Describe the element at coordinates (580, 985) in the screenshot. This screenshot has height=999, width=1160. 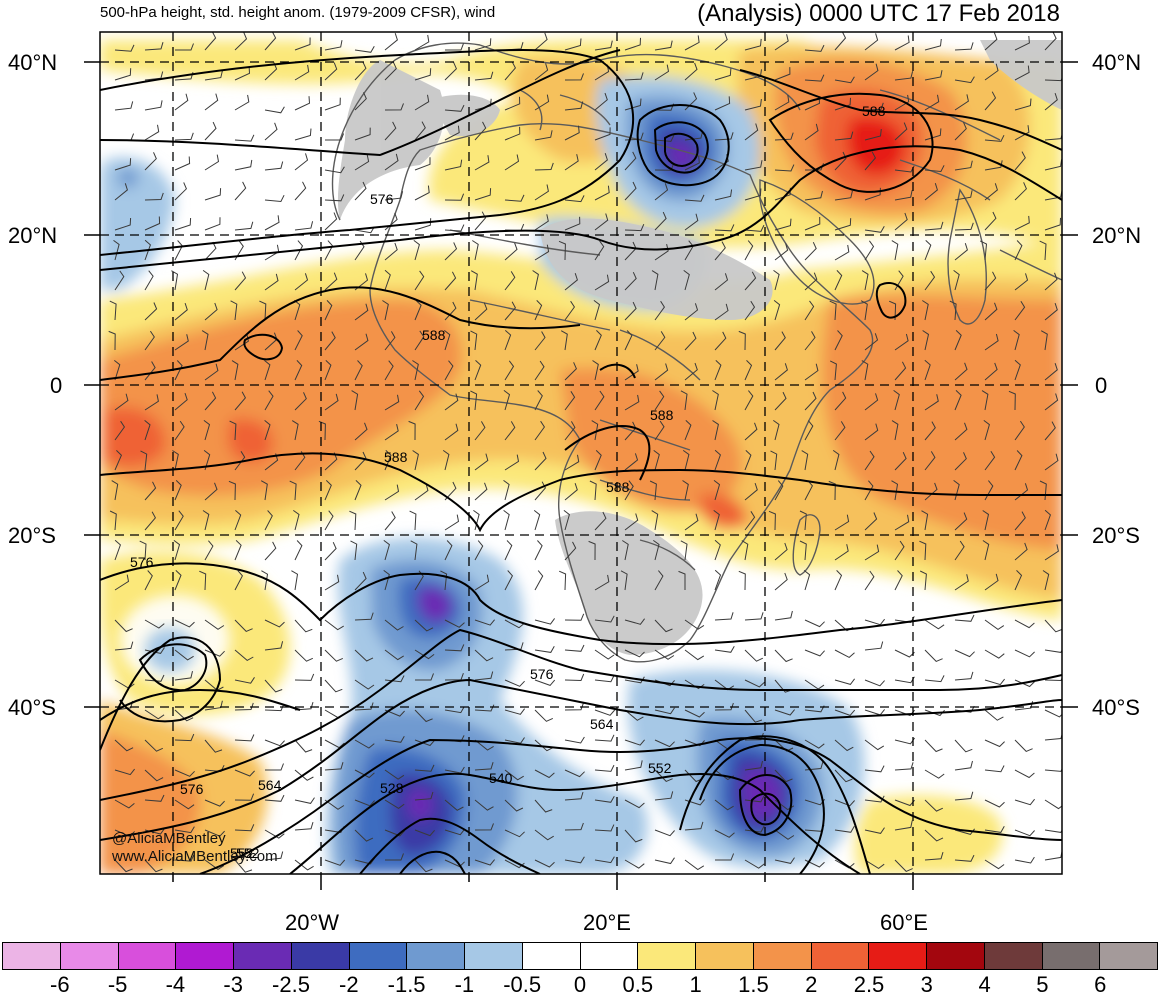
I see `colorbar-labels: -6 -5 -4 -3 -2.5 -2 -1.5 -1 -0.5 0 0.5 1 1.5 2 2.5 3 4 5 6` at that location.